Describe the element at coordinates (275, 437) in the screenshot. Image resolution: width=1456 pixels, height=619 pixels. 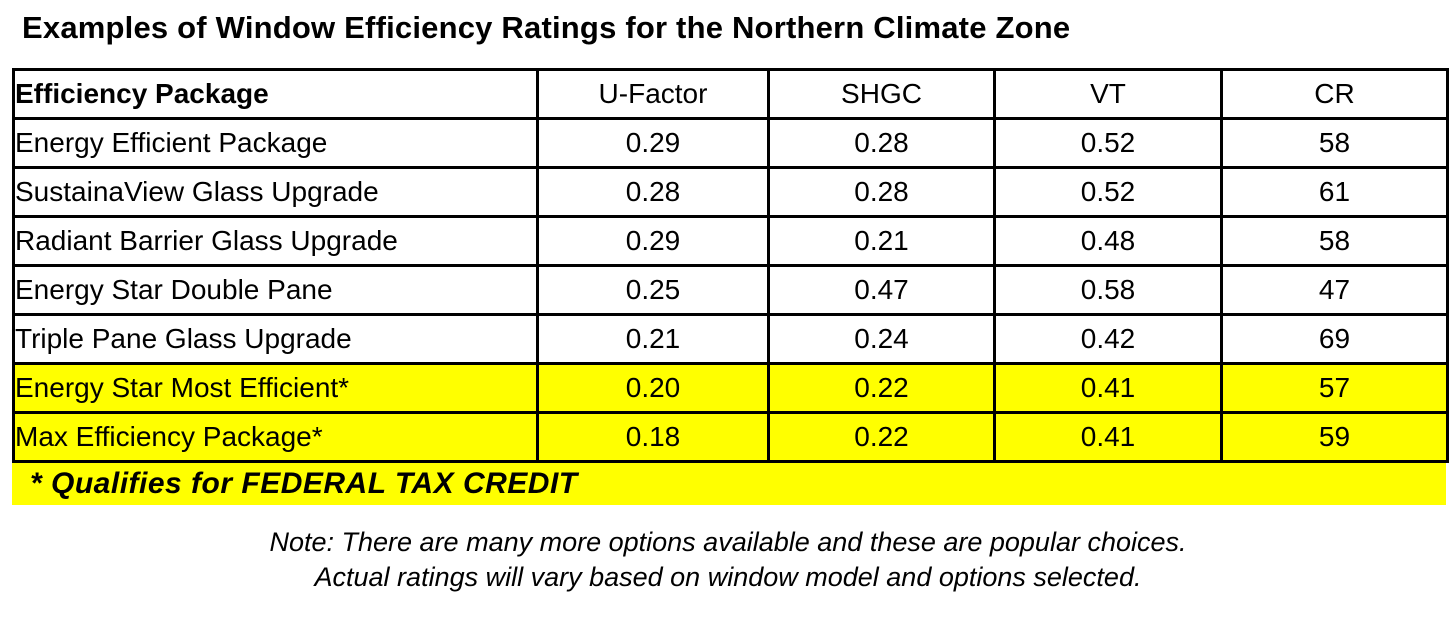
I see `package-cell: Max Efficiency Package*` at that location.